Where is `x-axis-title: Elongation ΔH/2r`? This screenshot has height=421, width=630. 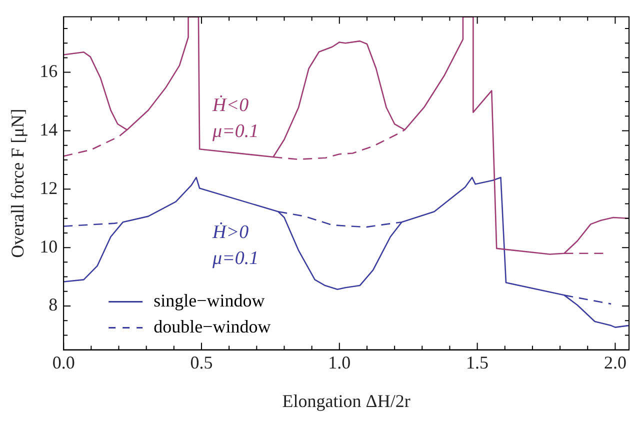 x-axis-title: Elongation ΔH/2r is located at coordinates (346, 400).